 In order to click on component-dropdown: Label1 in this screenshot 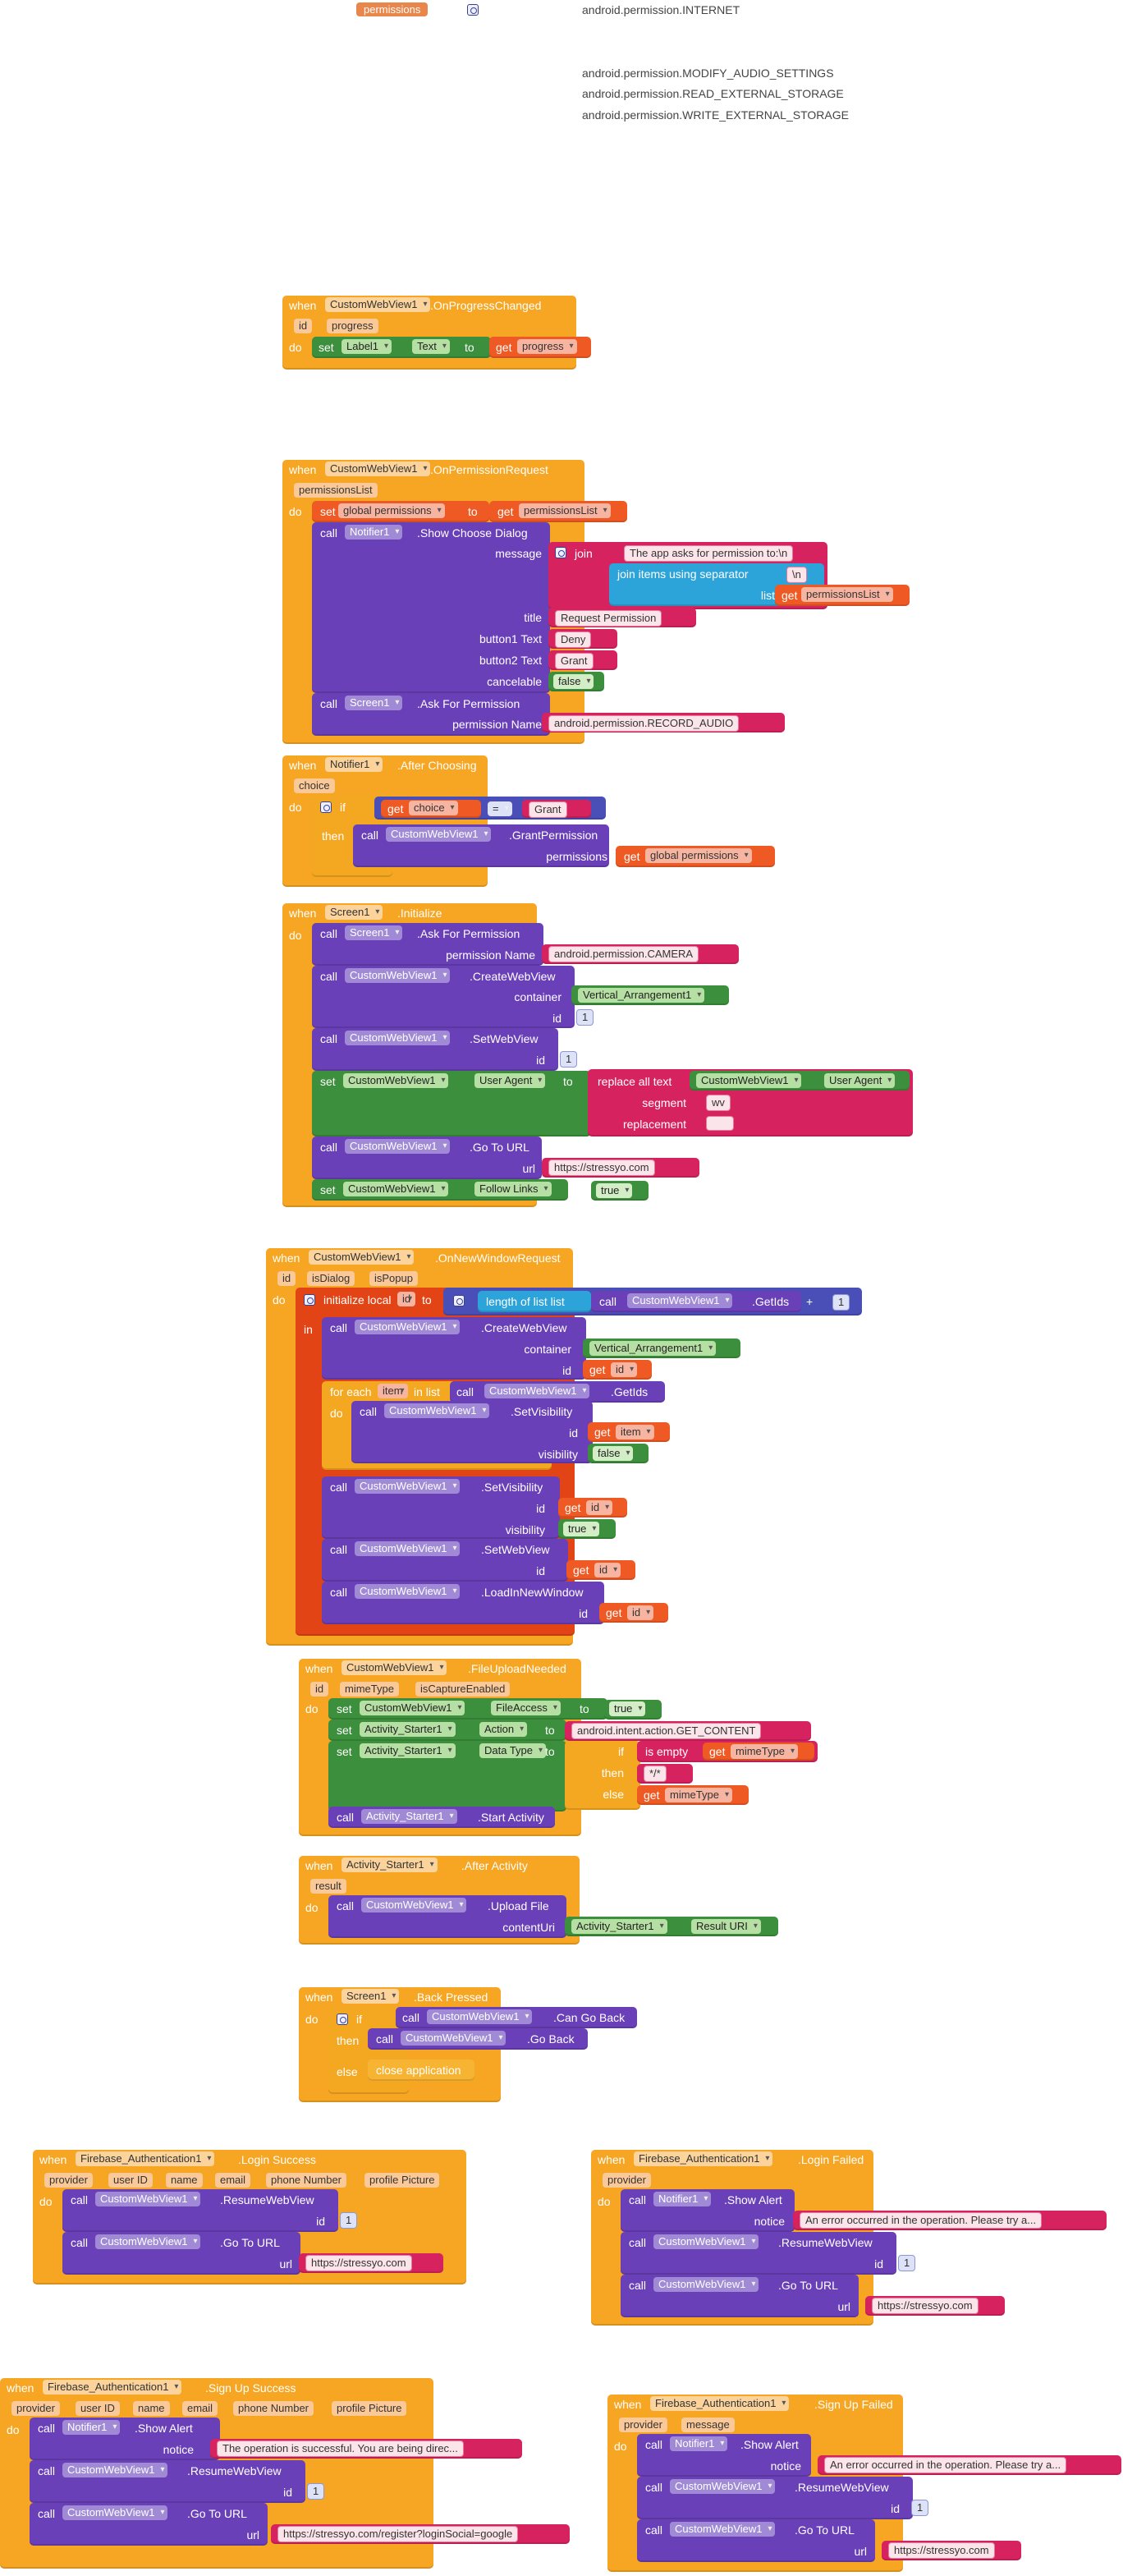, I will do `click(366, 346)`.